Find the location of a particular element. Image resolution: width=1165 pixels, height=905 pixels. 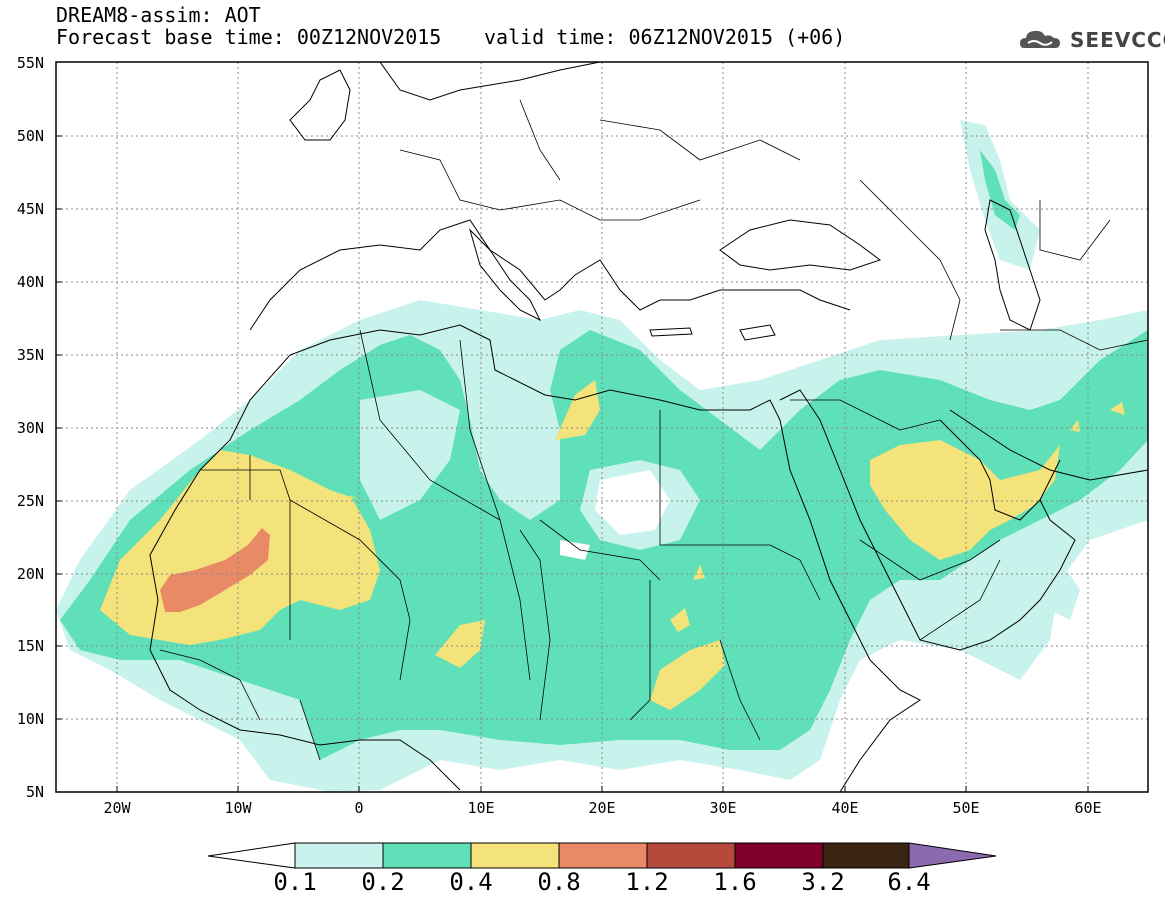

lon-label: 20W is located at coordinates (117, 808).